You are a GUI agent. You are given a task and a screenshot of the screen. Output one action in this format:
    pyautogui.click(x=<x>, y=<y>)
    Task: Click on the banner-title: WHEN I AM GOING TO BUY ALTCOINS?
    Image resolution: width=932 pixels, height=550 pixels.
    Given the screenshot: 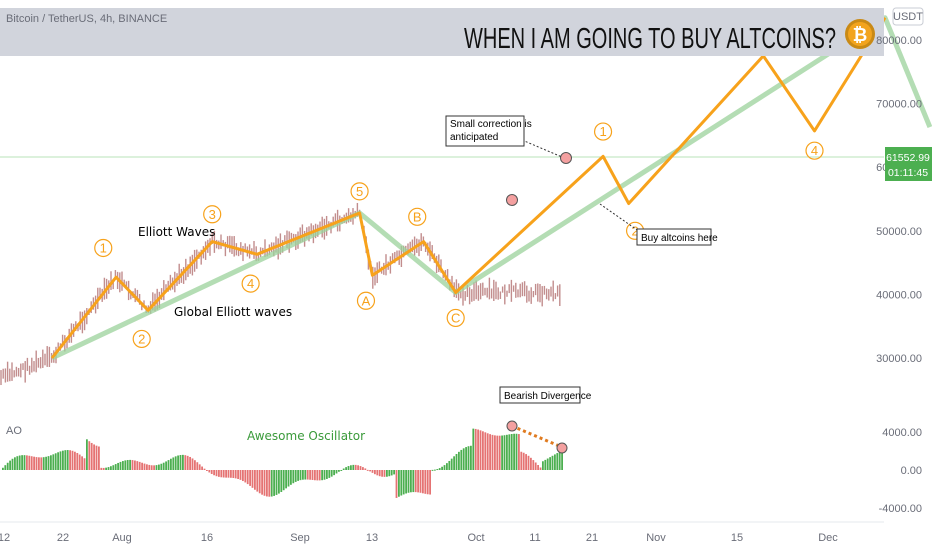 What is the action you would take?
    pyautogui.click(x=650, y=39)
    